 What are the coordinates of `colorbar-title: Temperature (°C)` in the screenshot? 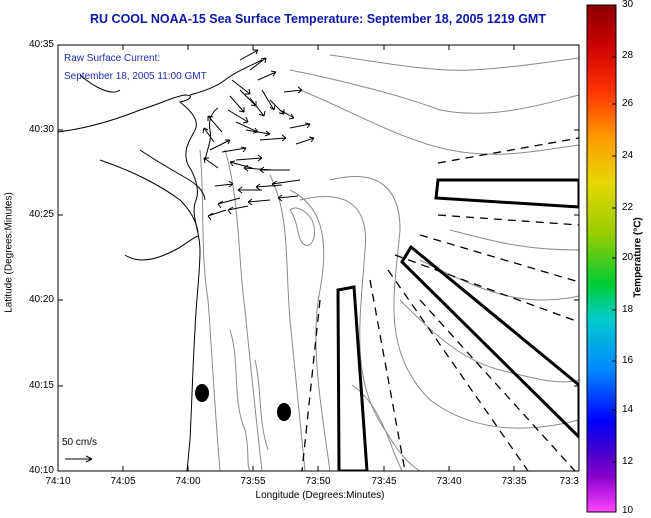 It's located at (638, 257).